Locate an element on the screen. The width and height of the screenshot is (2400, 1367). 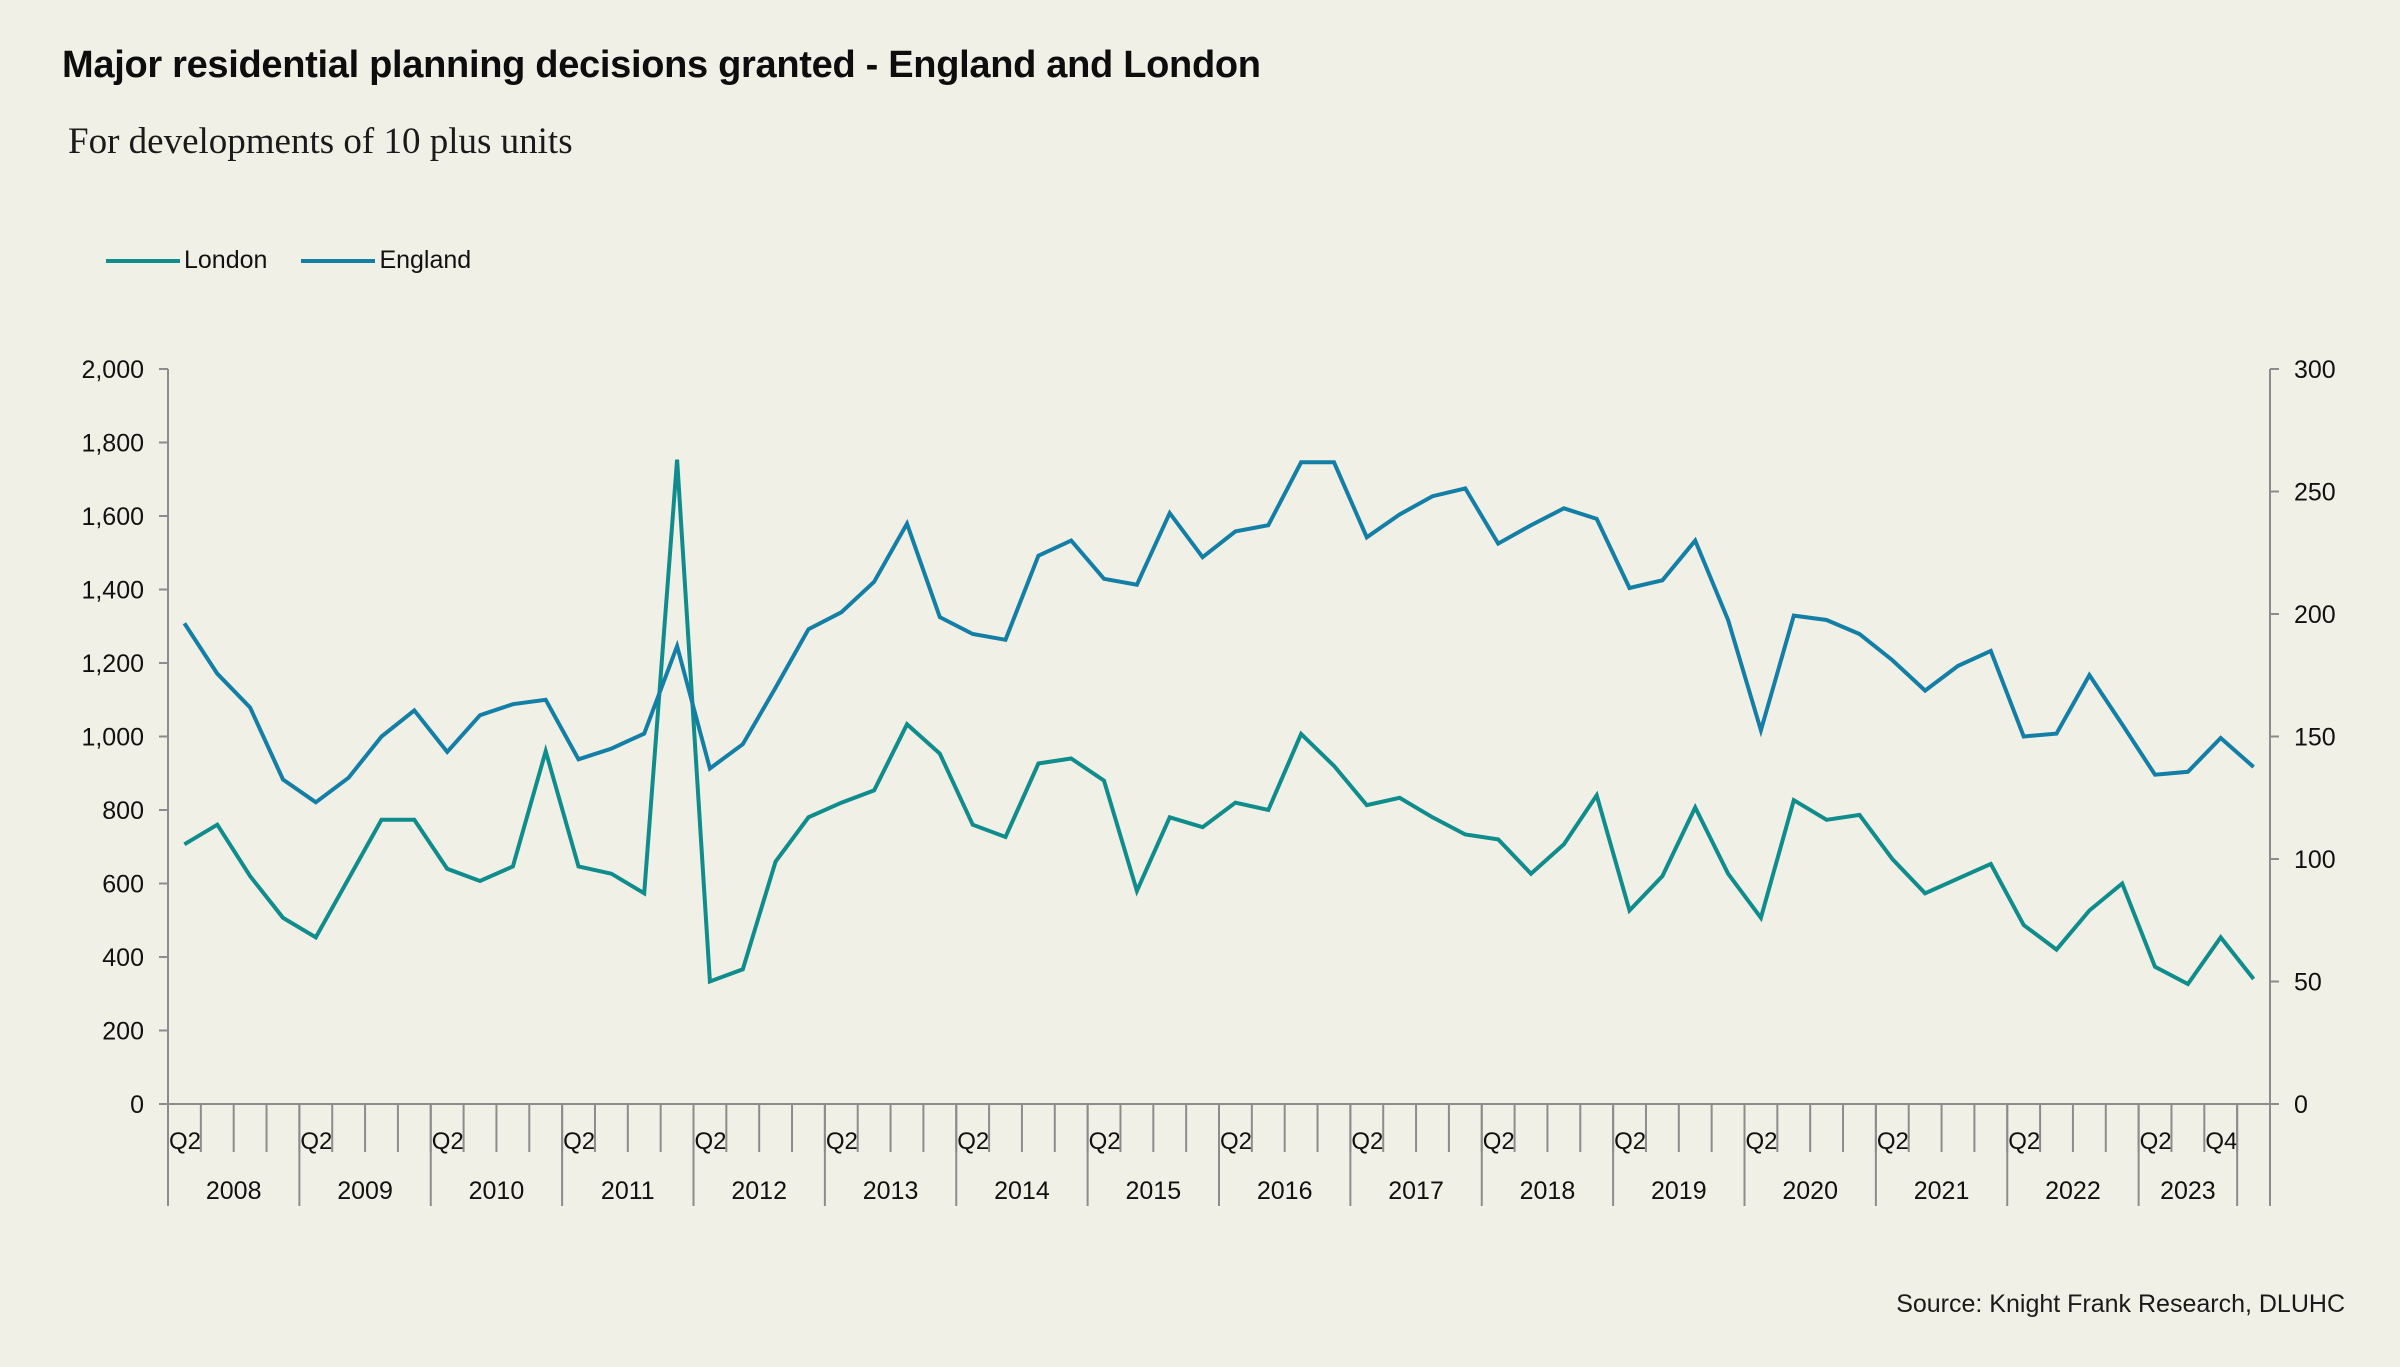
x-year-label: 2023 is located at coordinates (2188, 1191).